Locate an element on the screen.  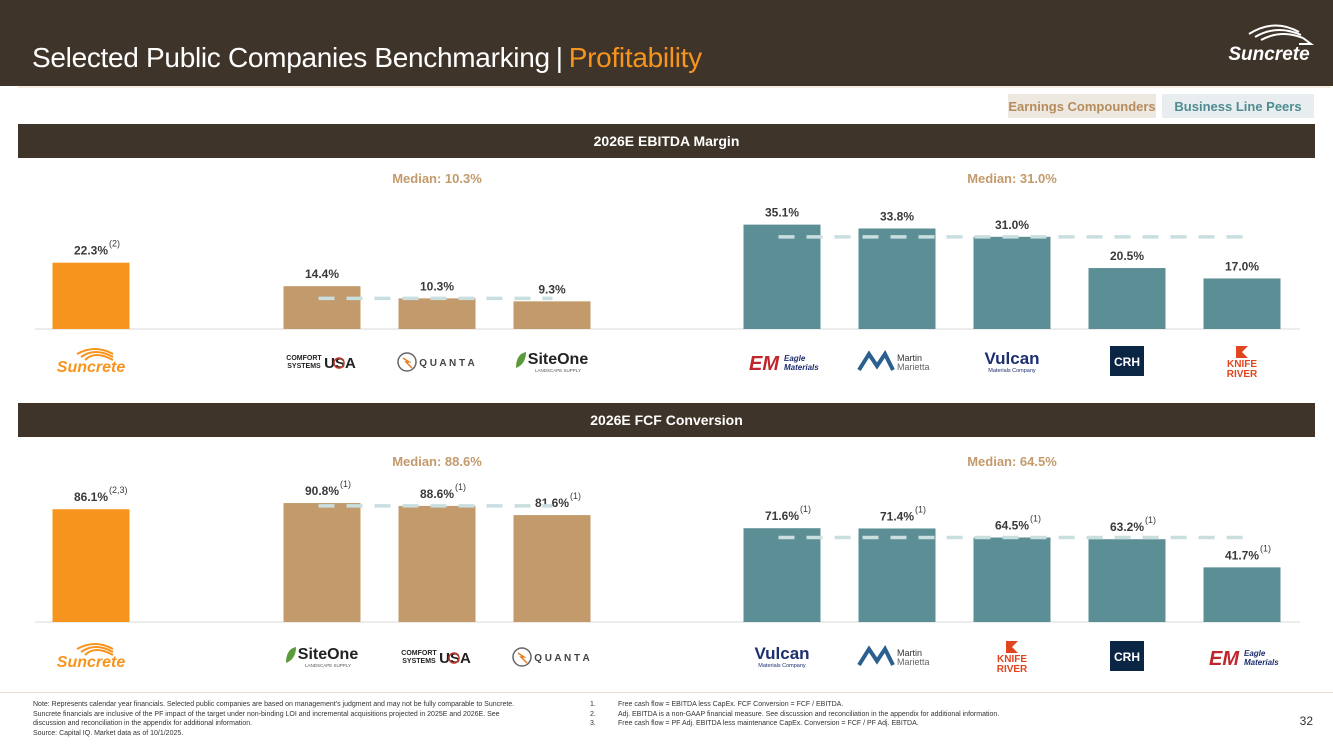
data-label: 86.1% is located at coordinates (91, 497).